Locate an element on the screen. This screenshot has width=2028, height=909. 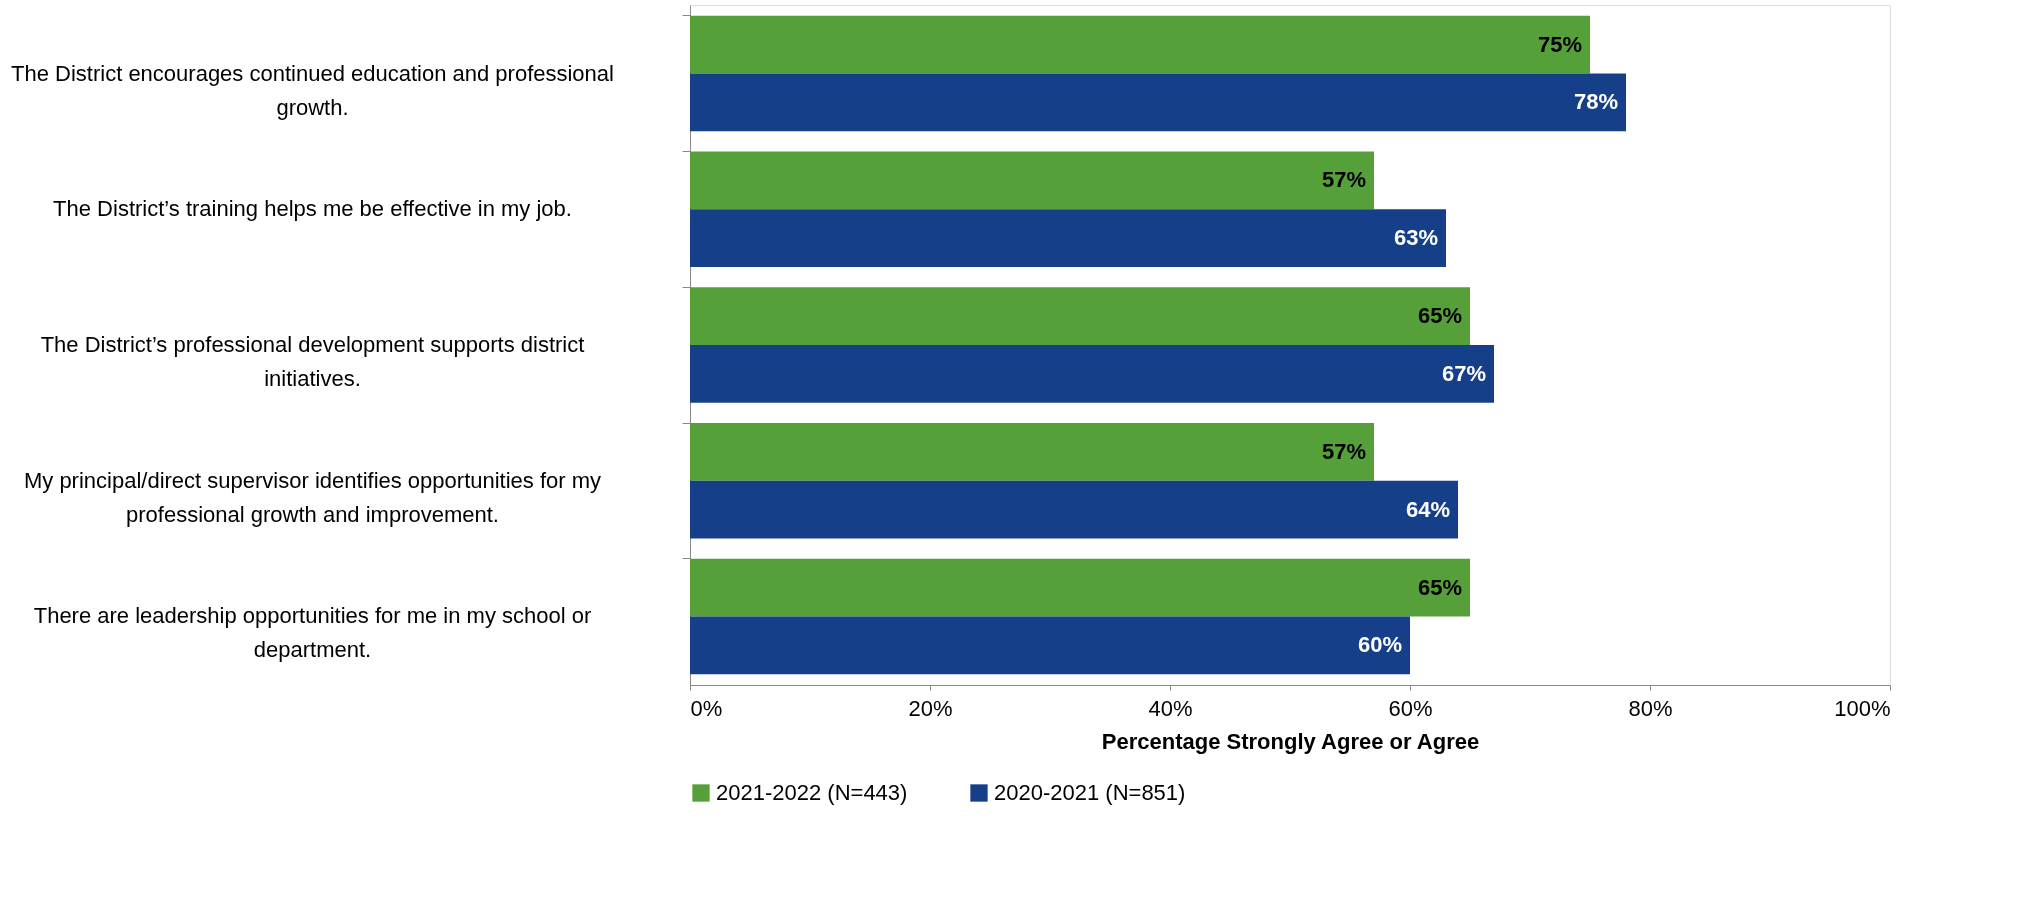
y-tick-label: The District’s professional development supports district initiatives. is located at coordinates (312, 361).